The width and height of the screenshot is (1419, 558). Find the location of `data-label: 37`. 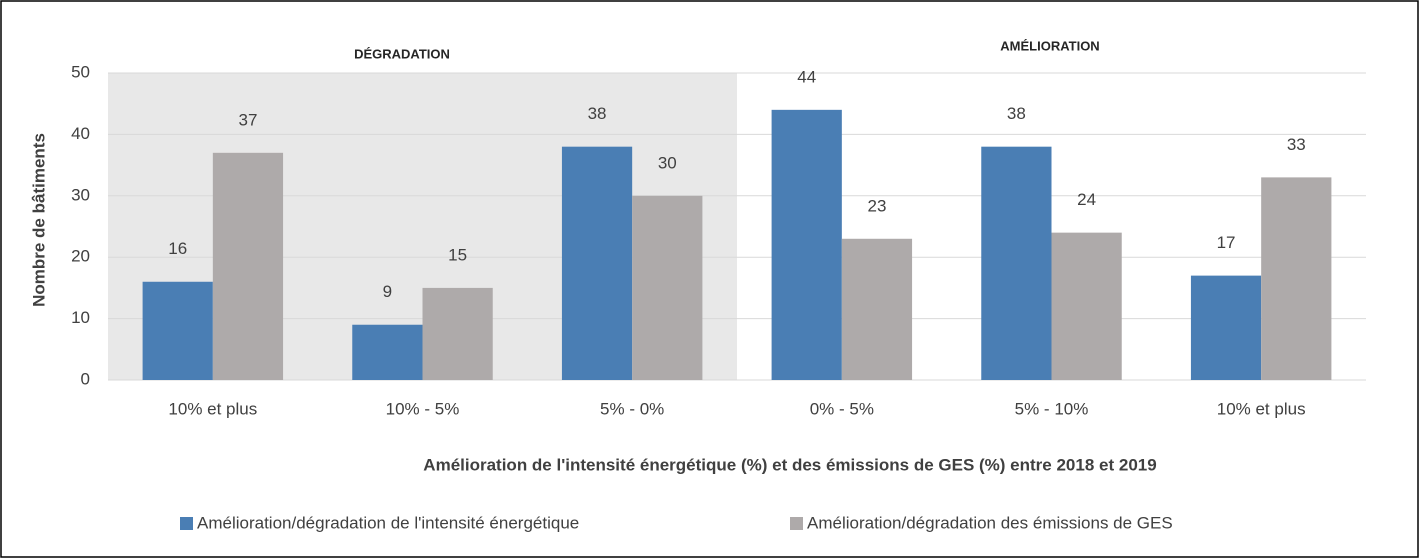

data-label: 37 is located at coordinates (247, 119).